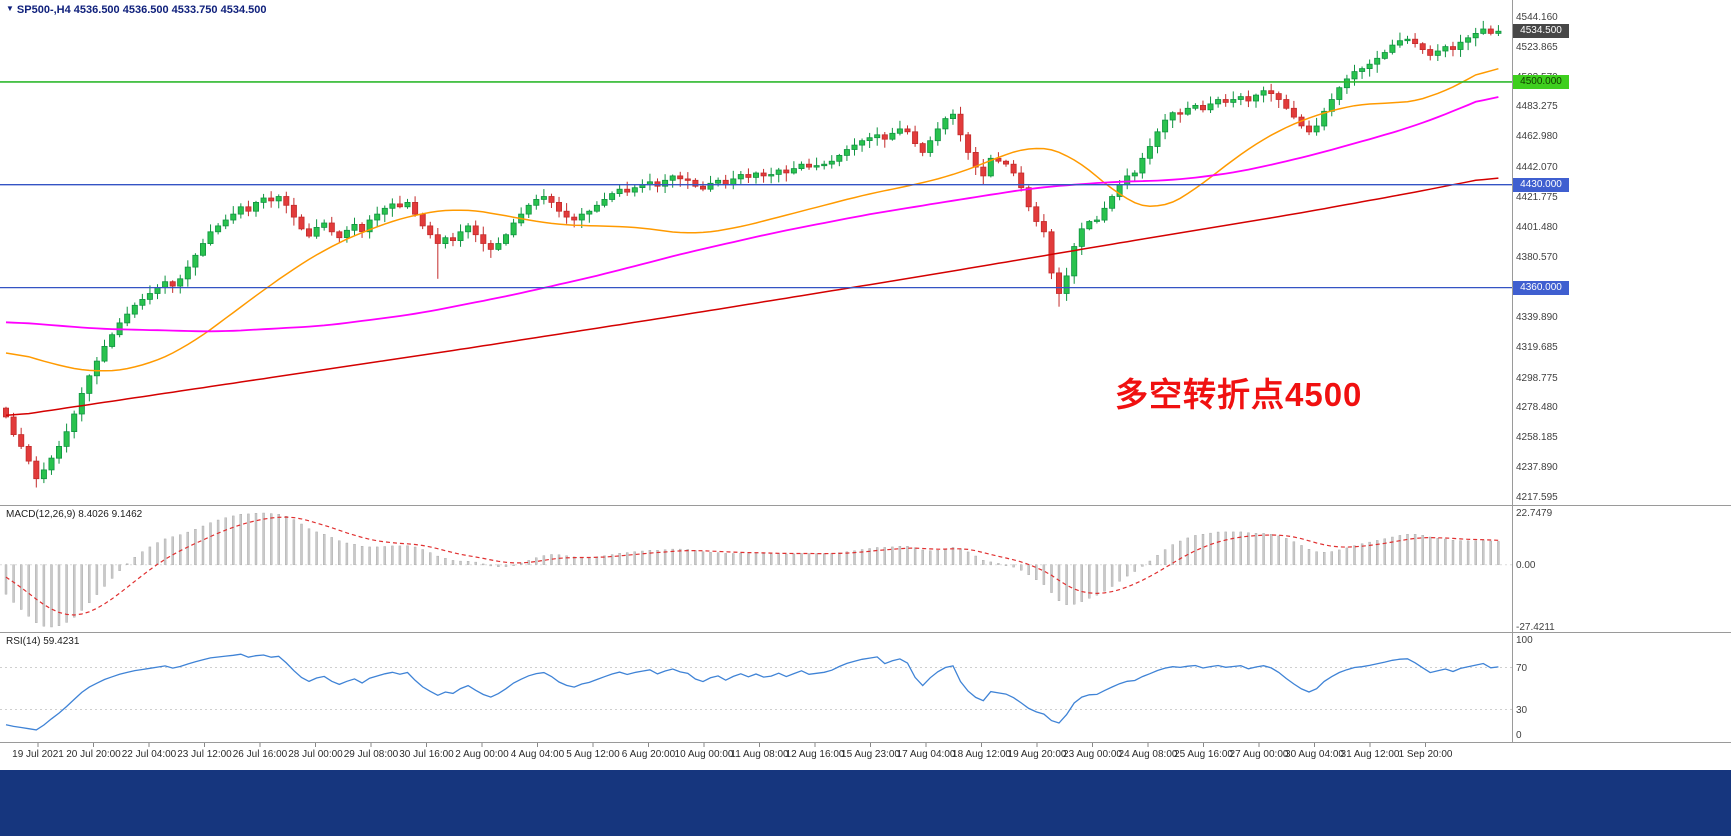 Image resolution: width=1731 pixels, height=836 pixels. I want to click on macd-histogram, so click(752, 570).